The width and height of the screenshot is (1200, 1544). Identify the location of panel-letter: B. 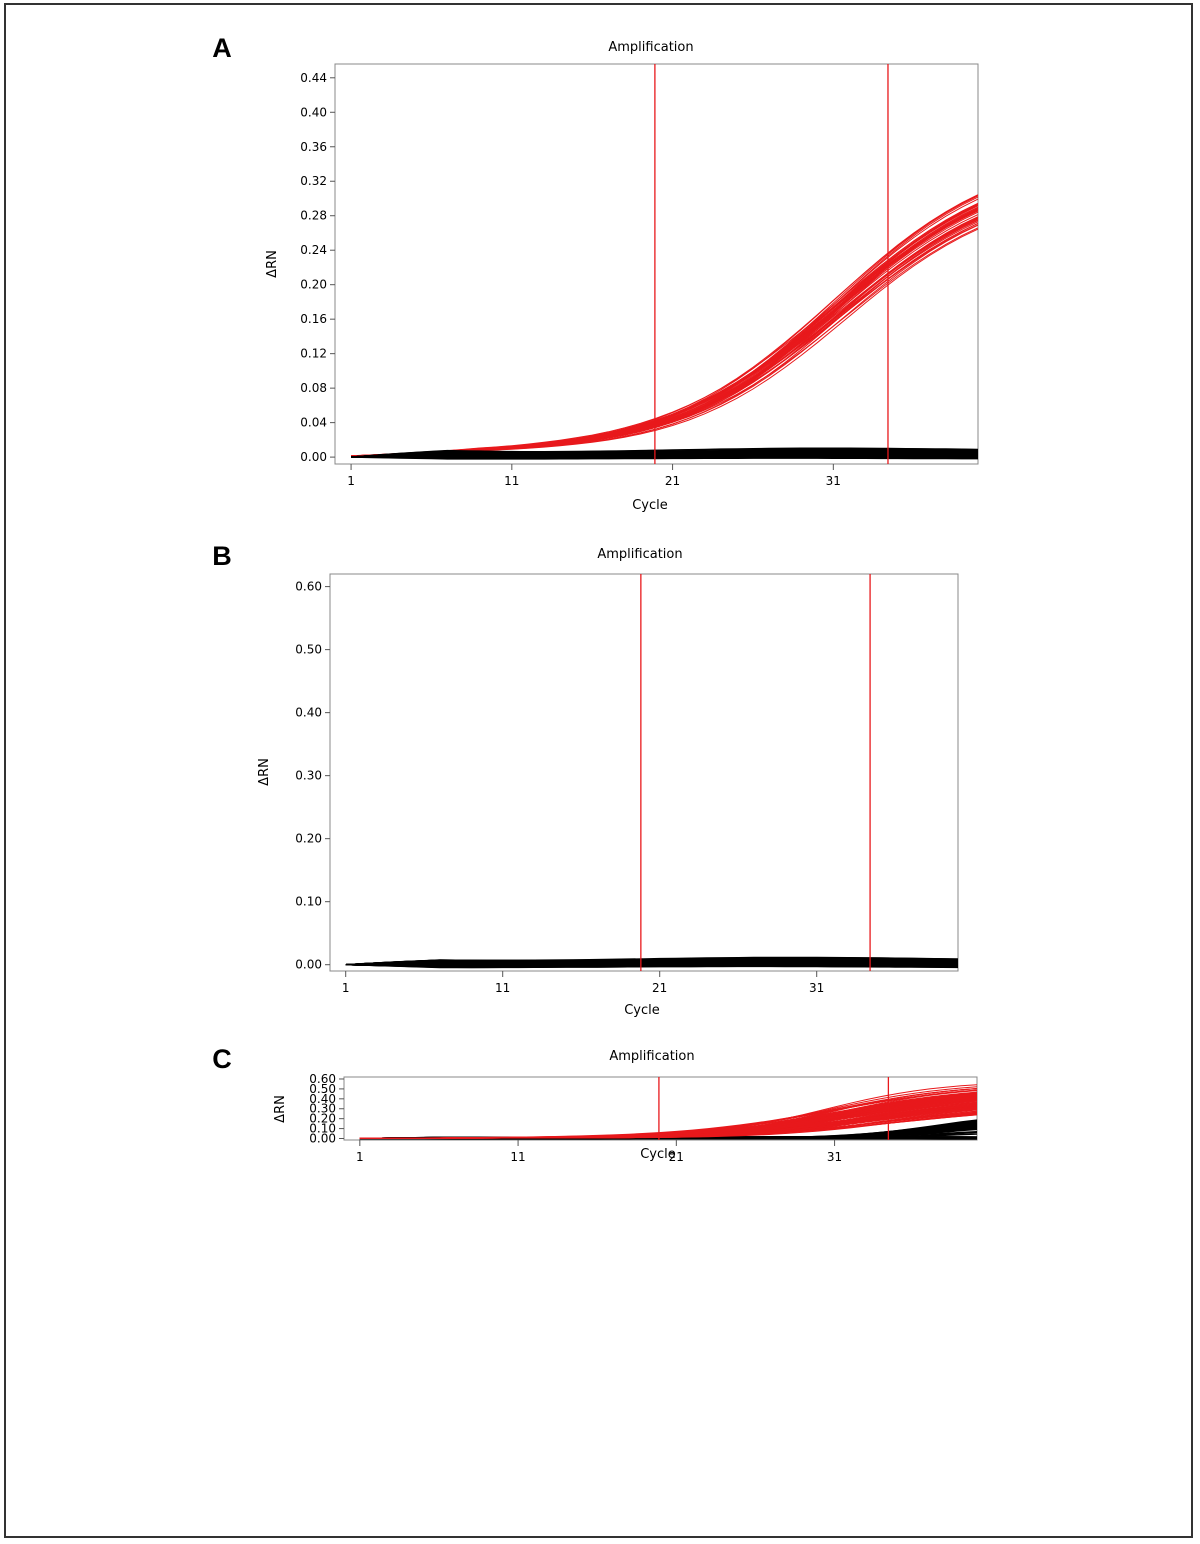
(222, 556).